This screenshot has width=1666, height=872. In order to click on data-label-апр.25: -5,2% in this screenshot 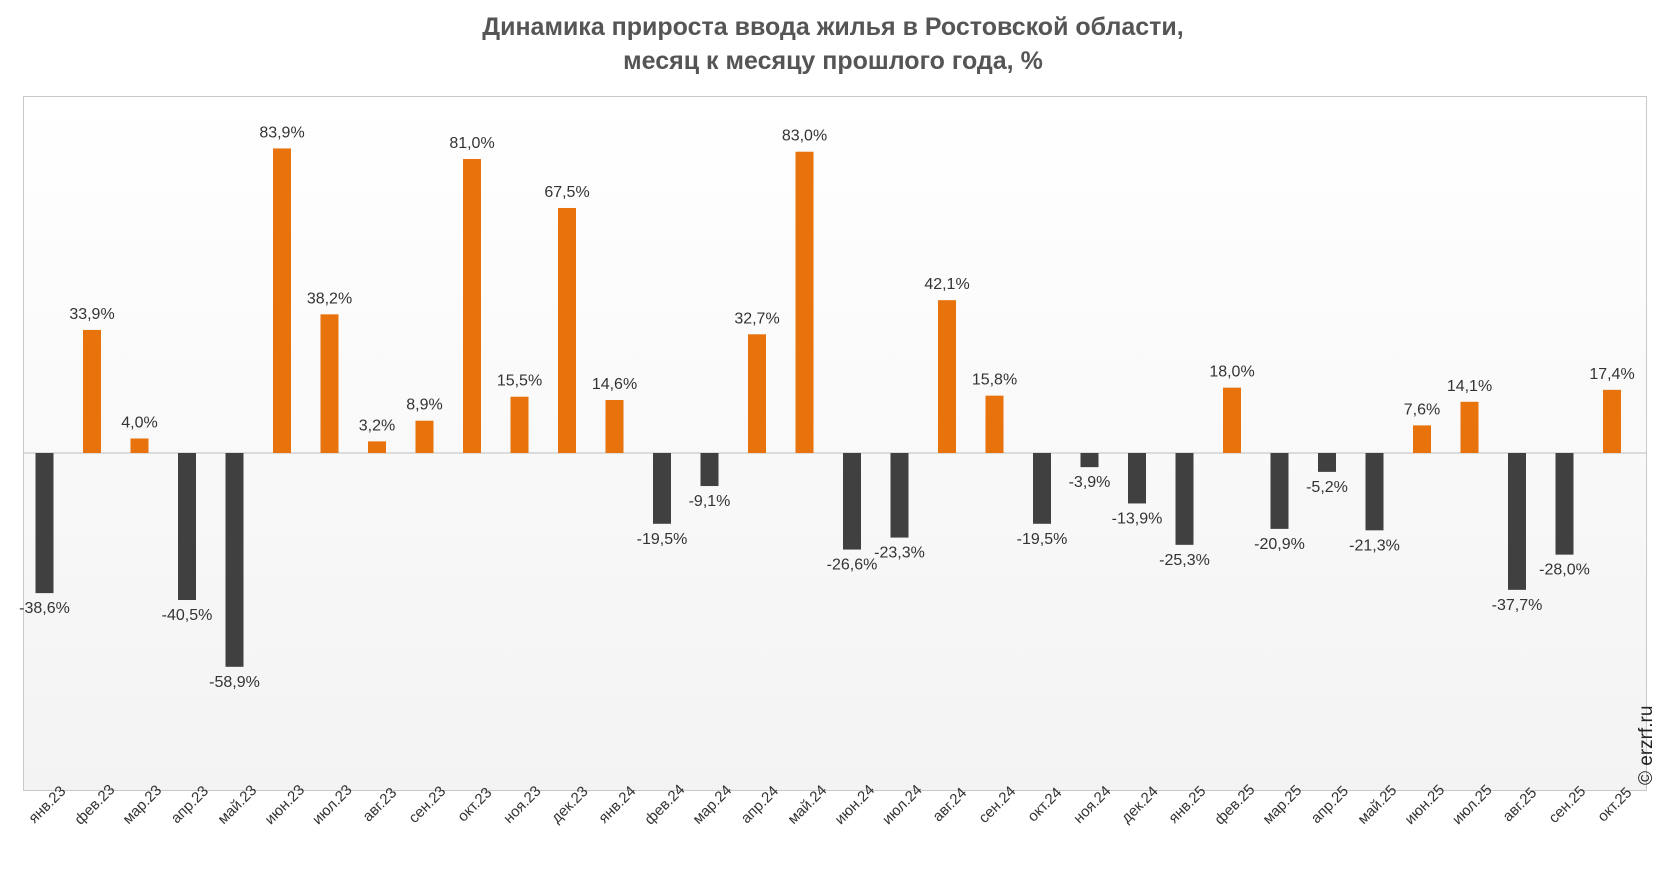, I will do `click(1327, 487)`.